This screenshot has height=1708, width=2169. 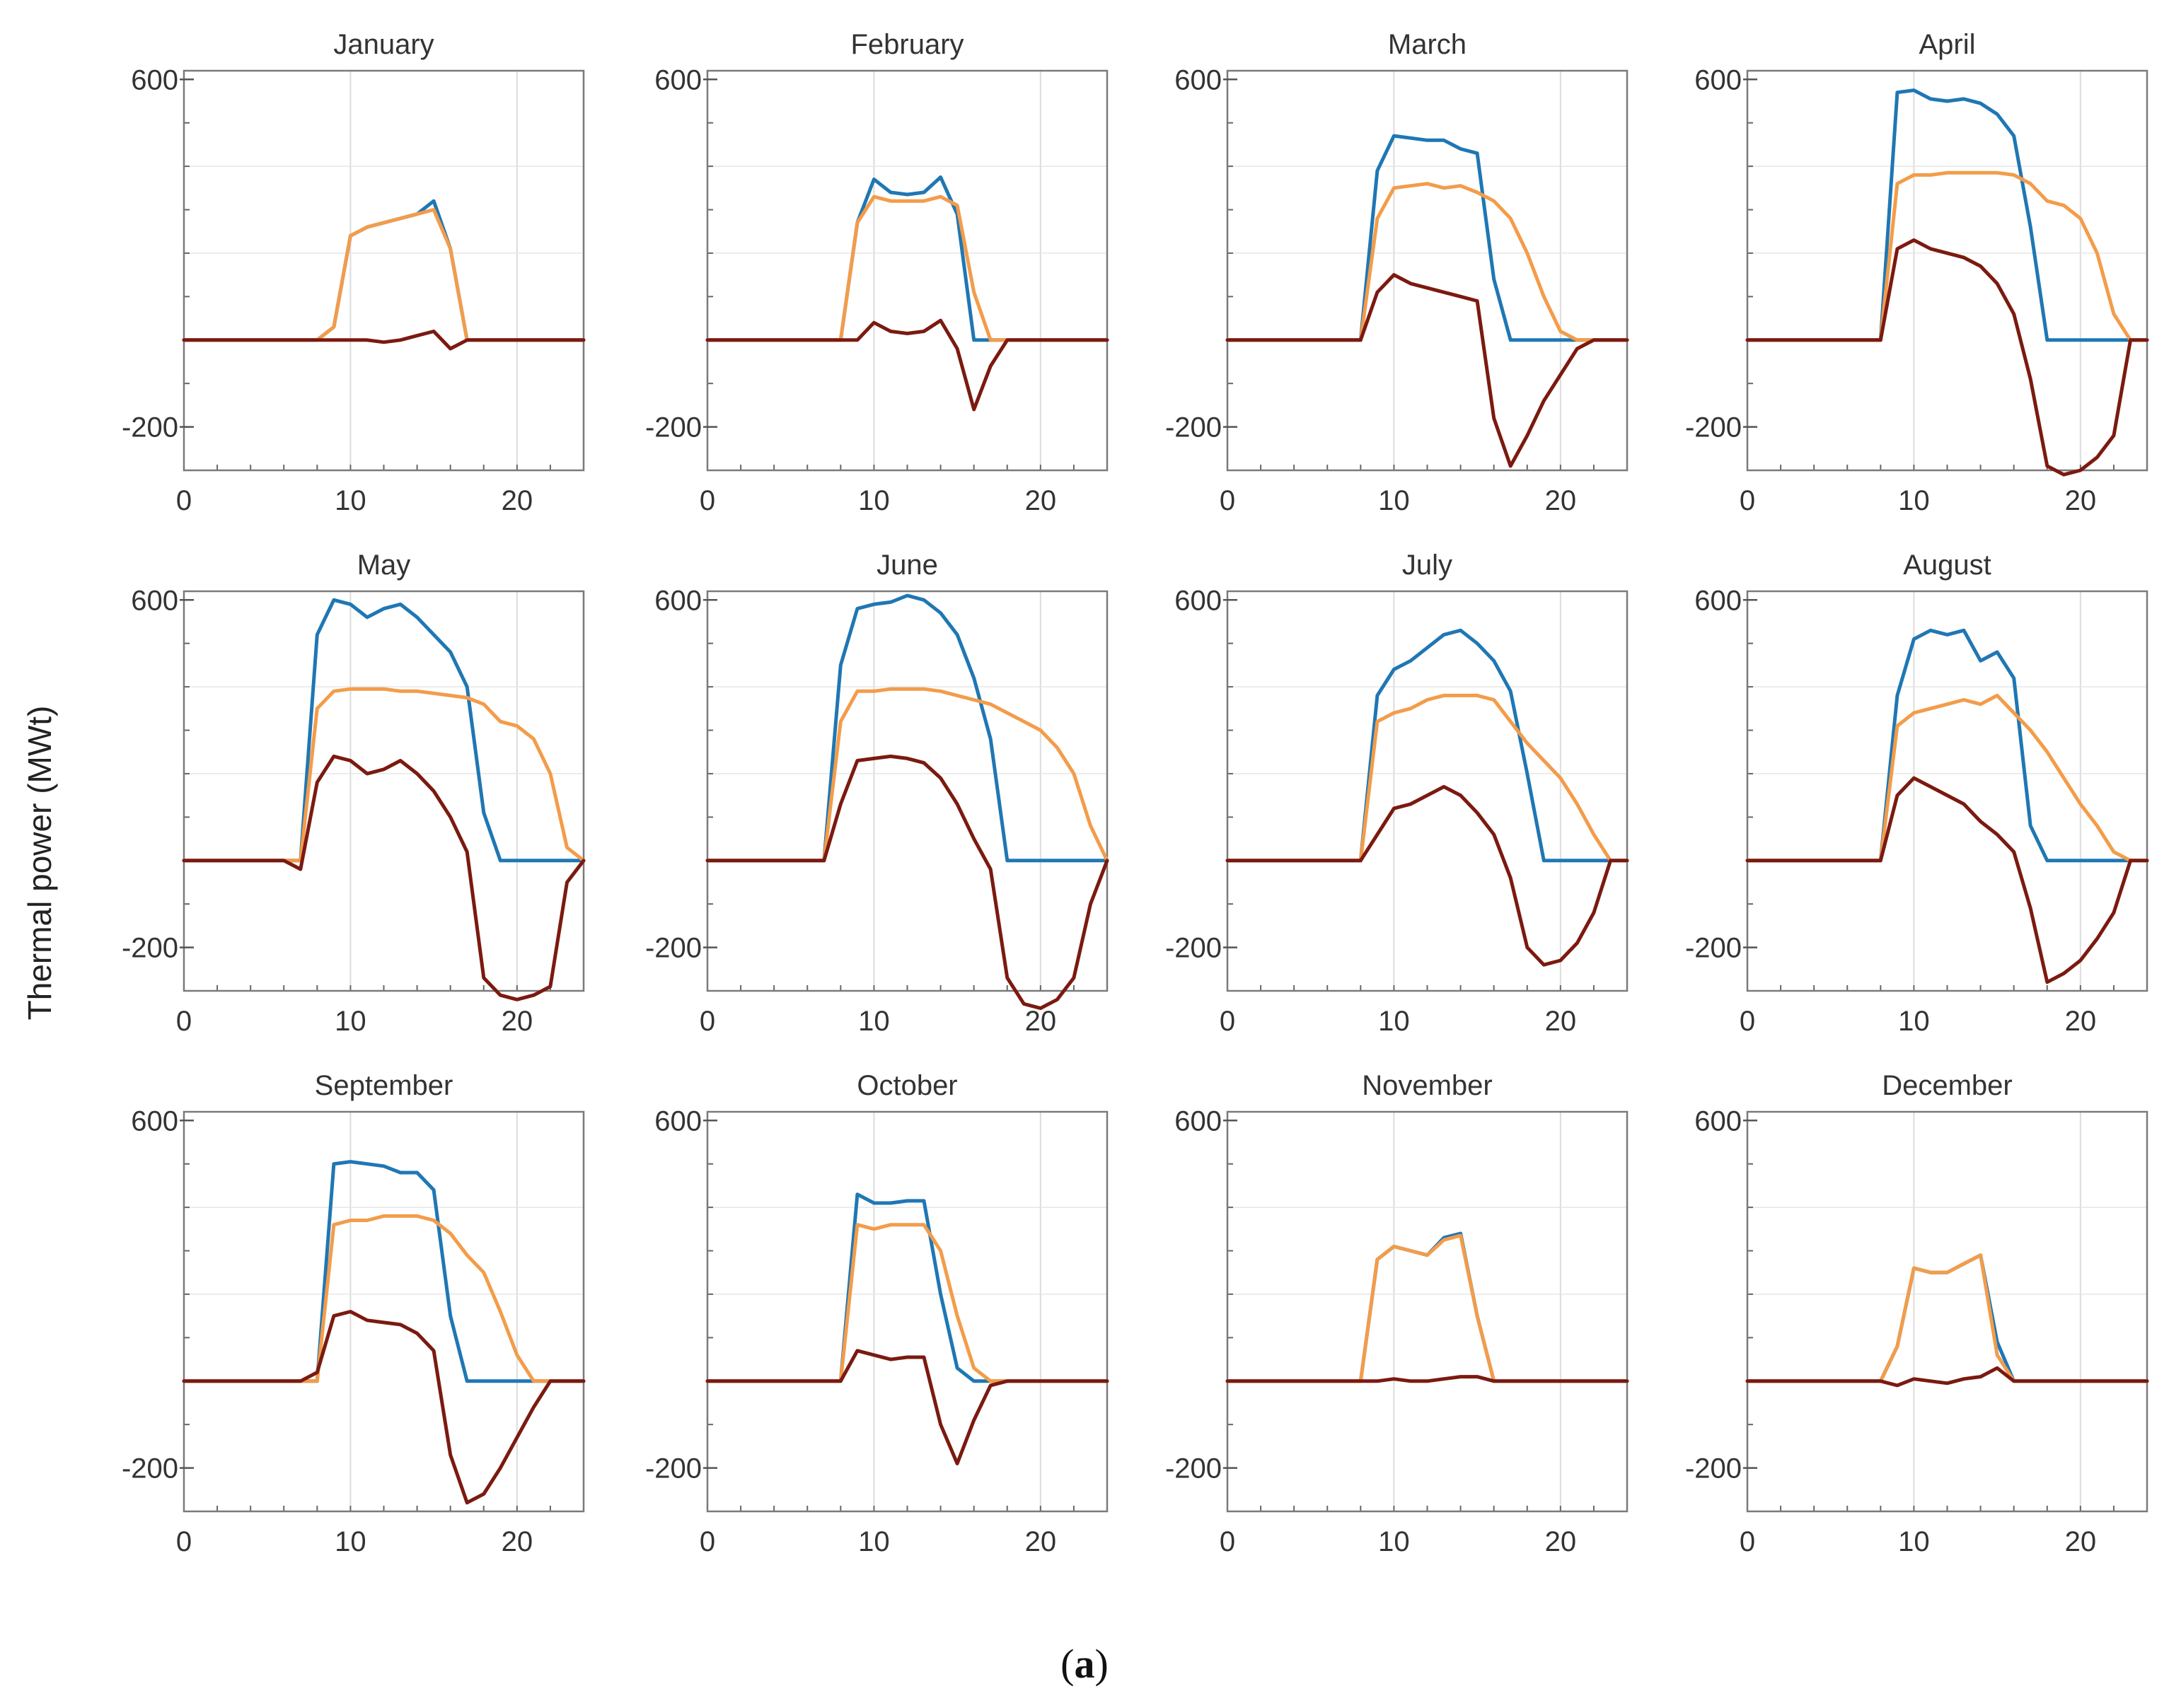 I want to click on chart-panel-november: November 0 10 20 600 -200, so click(x=1397, y=1313).